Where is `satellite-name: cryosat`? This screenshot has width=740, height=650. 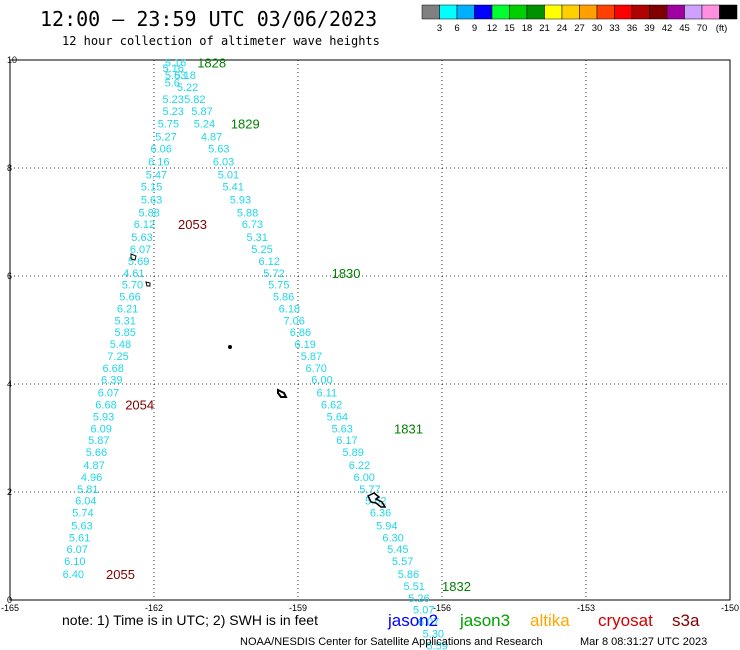 satellite-name: cryosat is located at coordinates (625, 620).